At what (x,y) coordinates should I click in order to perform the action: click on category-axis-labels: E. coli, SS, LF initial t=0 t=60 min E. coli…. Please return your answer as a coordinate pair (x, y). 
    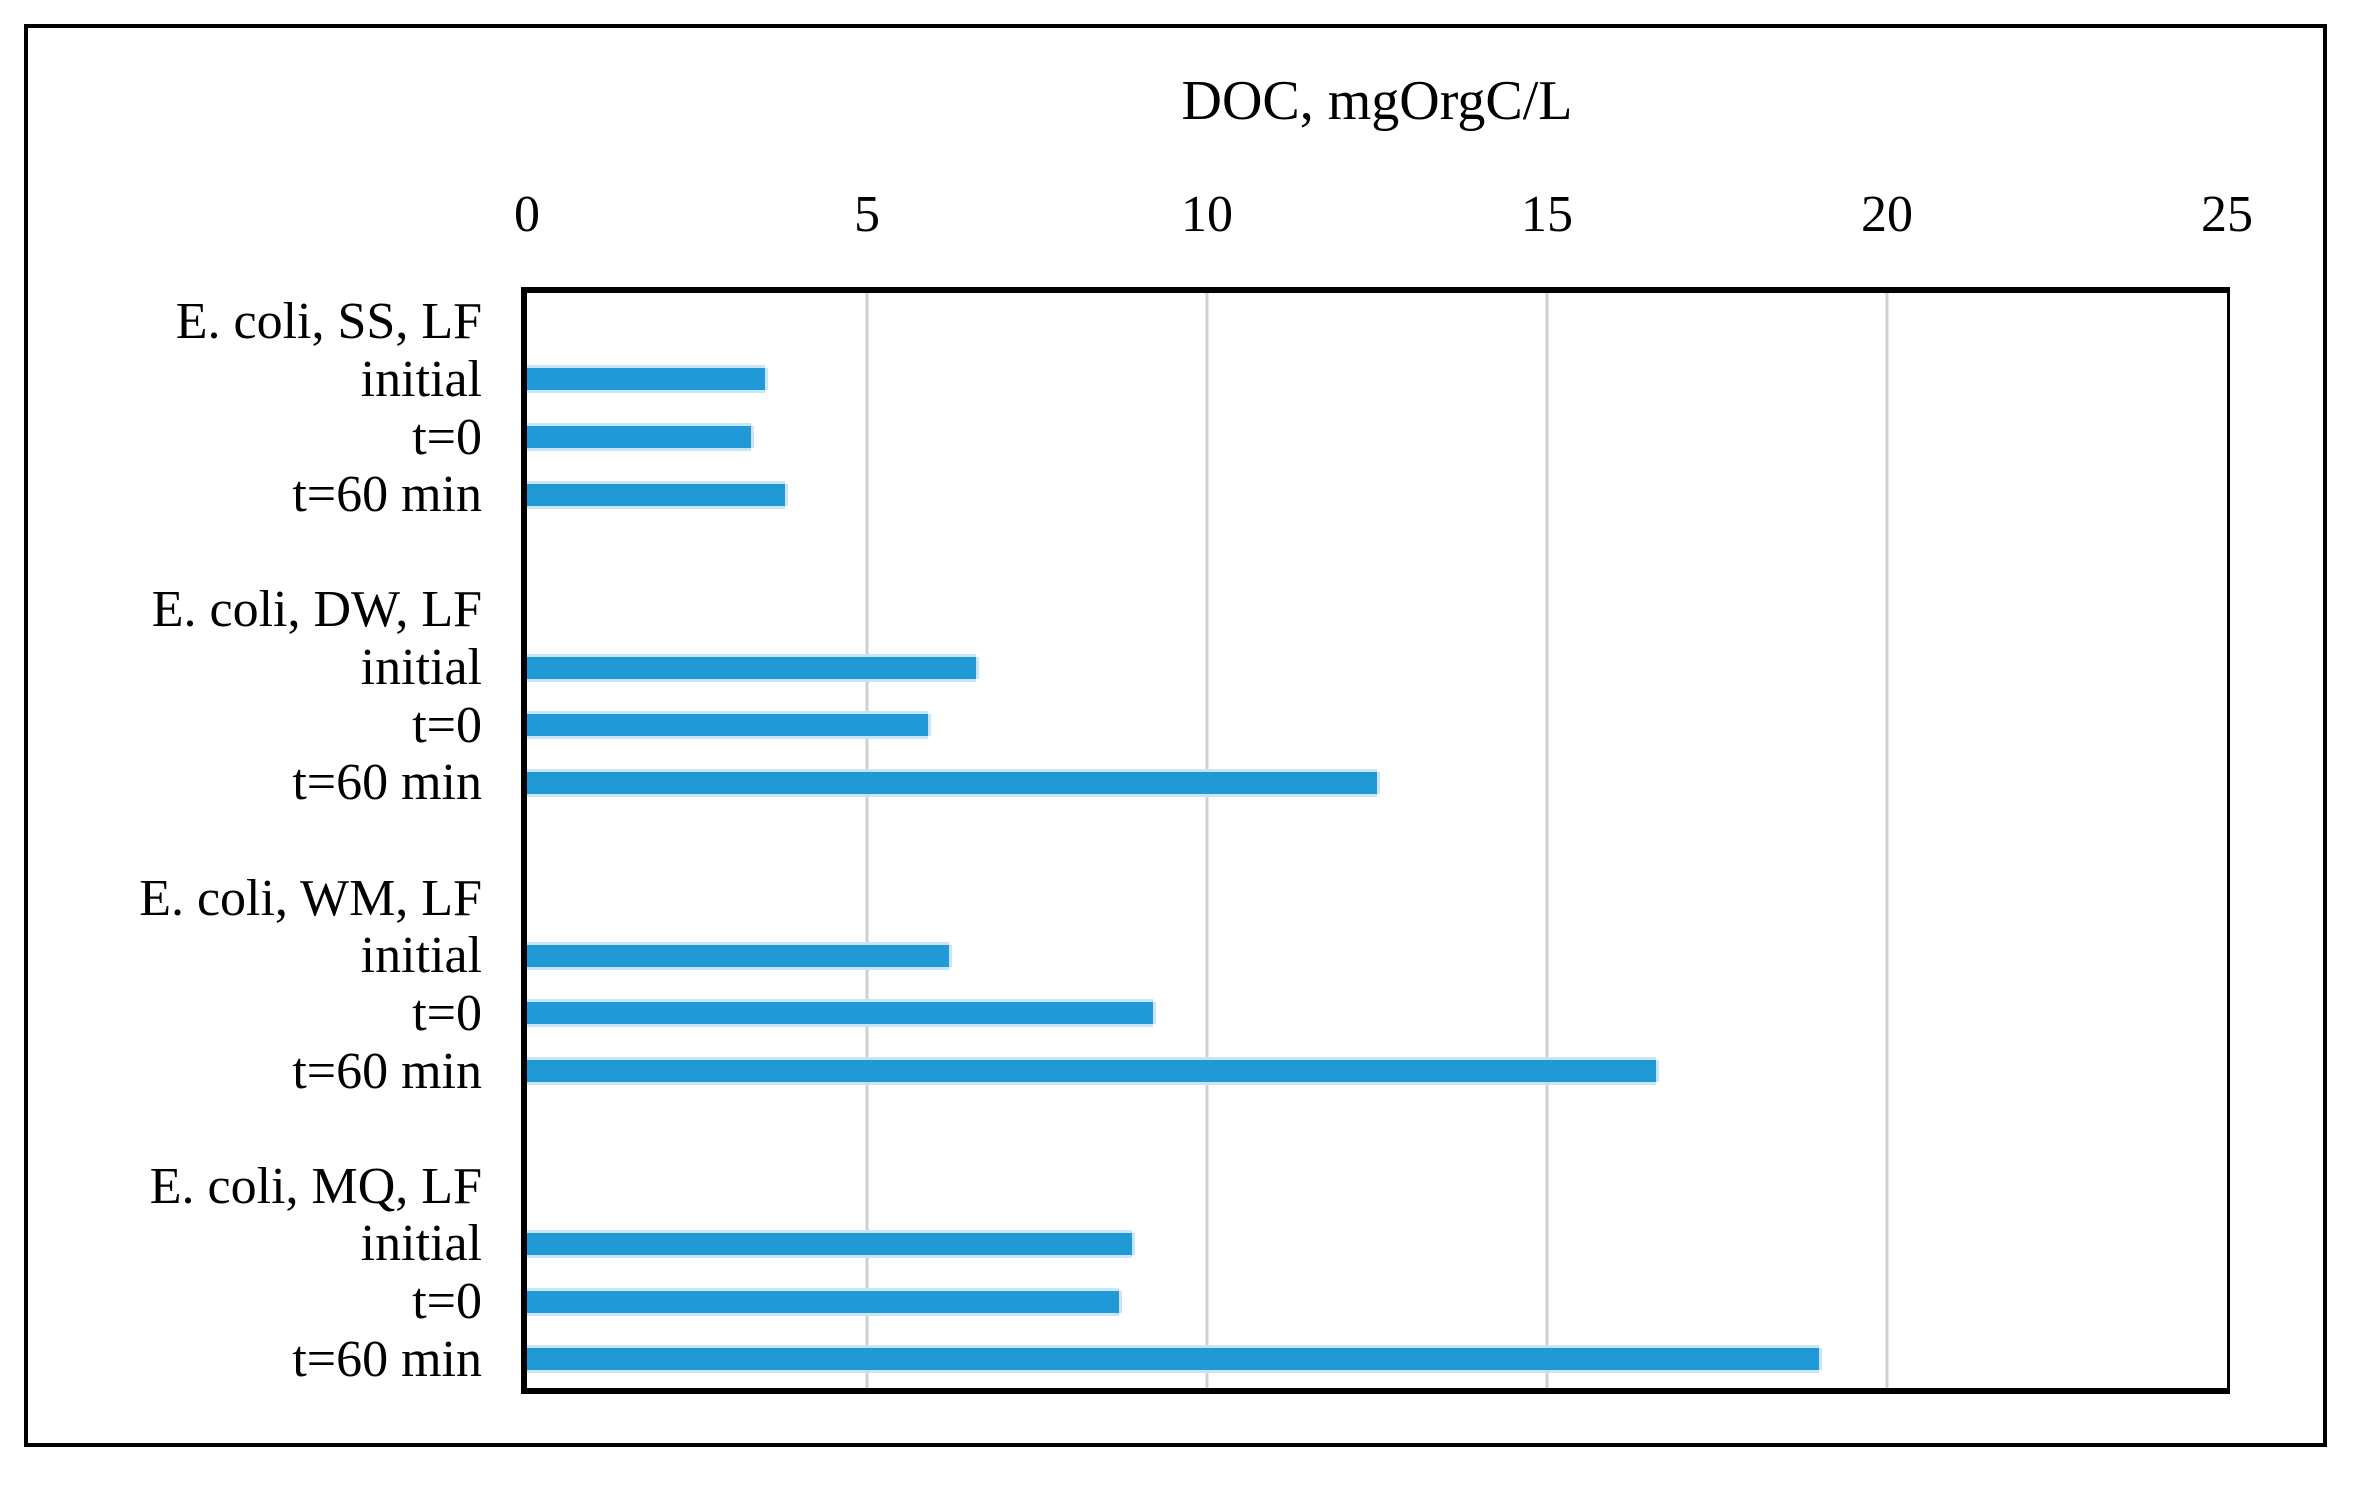
    Looking at the image, I should click on (258, 840).